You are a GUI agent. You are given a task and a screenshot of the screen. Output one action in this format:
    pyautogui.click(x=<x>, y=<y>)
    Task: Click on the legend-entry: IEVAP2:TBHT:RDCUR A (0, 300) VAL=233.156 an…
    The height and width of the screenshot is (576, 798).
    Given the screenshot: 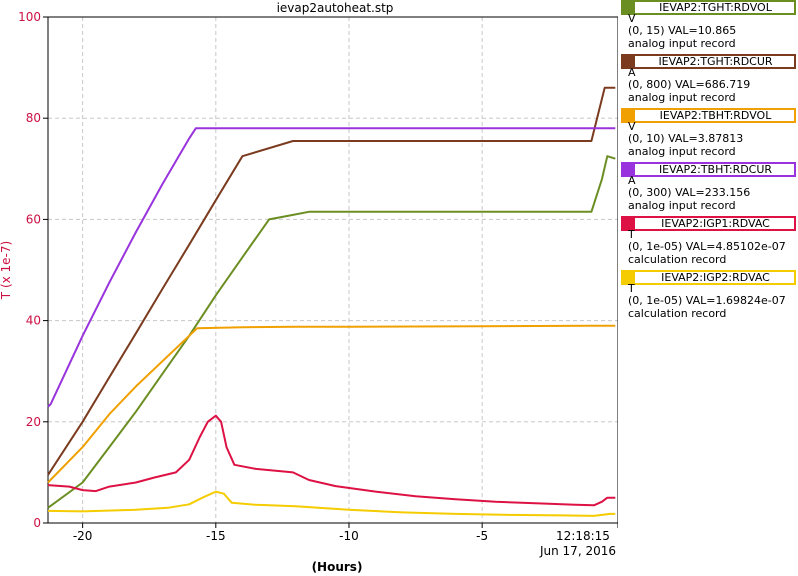 What is the action you would take?
    pyautogui.click(x=709, y=189)
    